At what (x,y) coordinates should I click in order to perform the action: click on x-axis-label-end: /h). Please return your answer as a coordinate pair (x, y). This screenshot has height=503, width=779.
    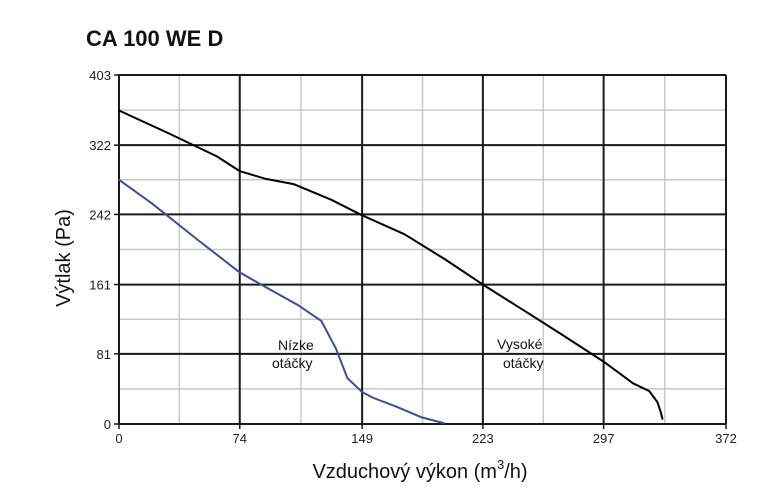
    Looking at the image, I should click on (515, 472).